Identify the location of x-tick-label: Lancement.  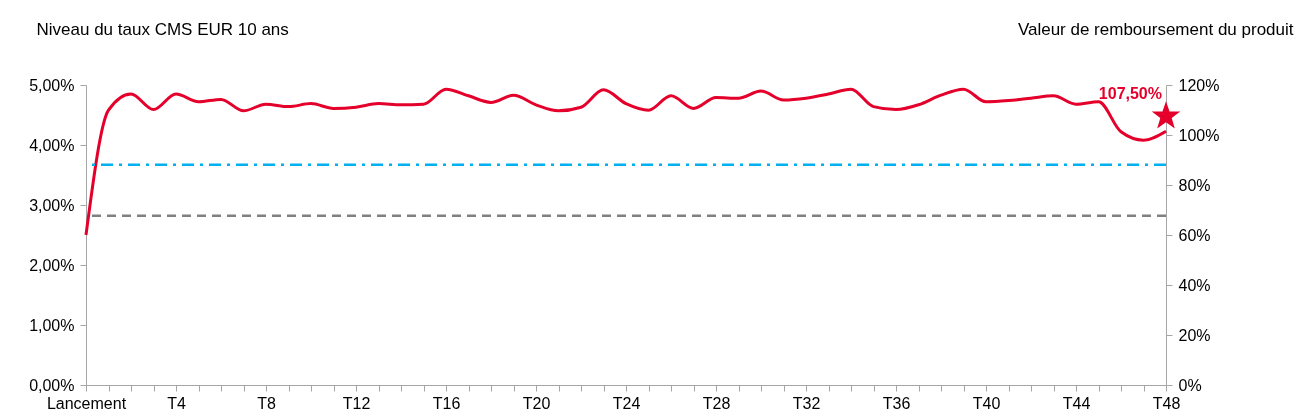
(86, 403).